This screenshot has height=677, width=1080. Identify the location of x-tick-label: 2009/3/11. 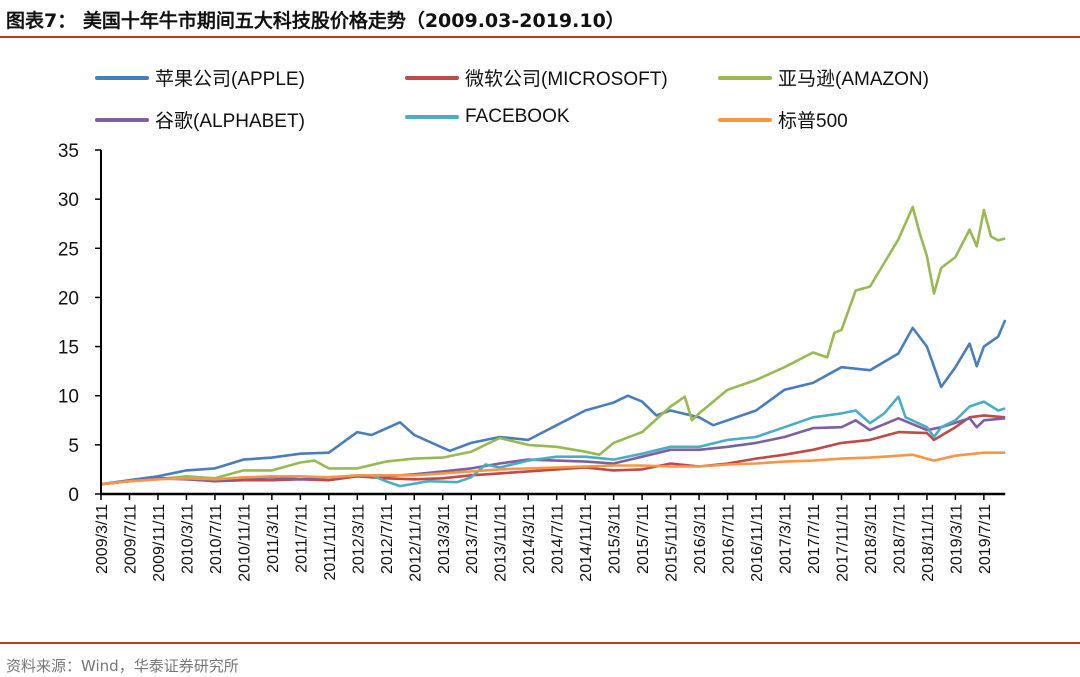
(102, 539).